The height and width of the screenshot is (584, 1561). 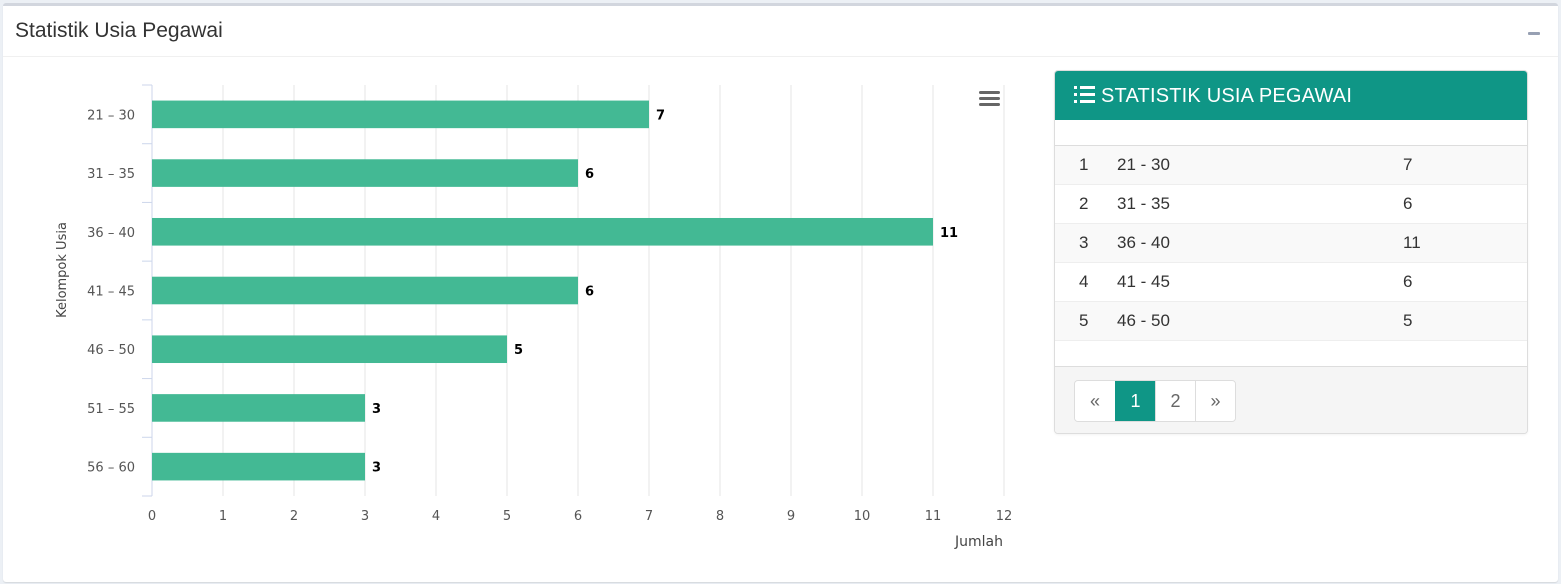 What do you see at coordinates (111, 409) in the screenshot?
I see `y-tick-label: 51 – 55` at bounding box center [111, 409].